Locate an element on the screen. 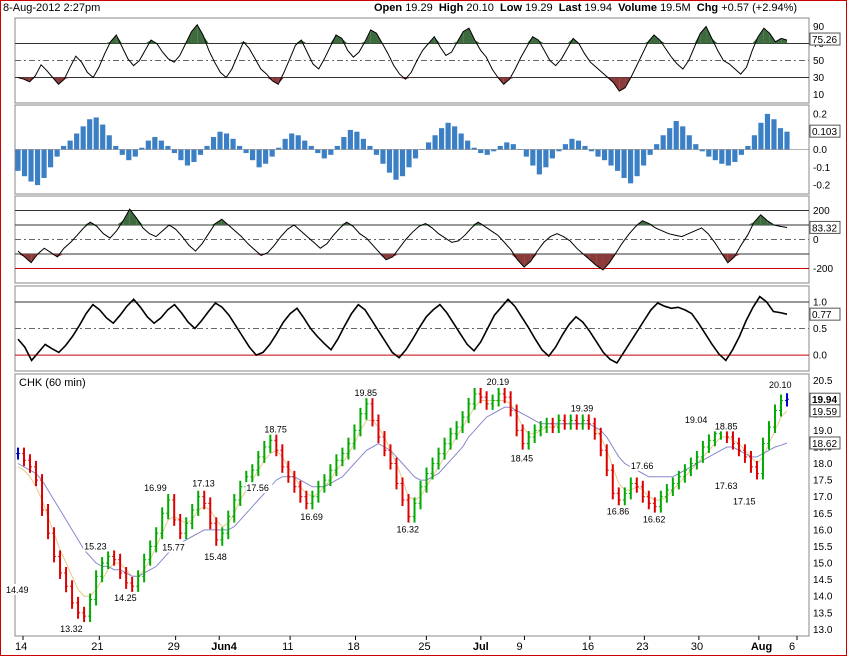 Image resolution: width=847 pixels, height=656 pixels. x-tick-label: 23 is located at coordinates (642, 647).